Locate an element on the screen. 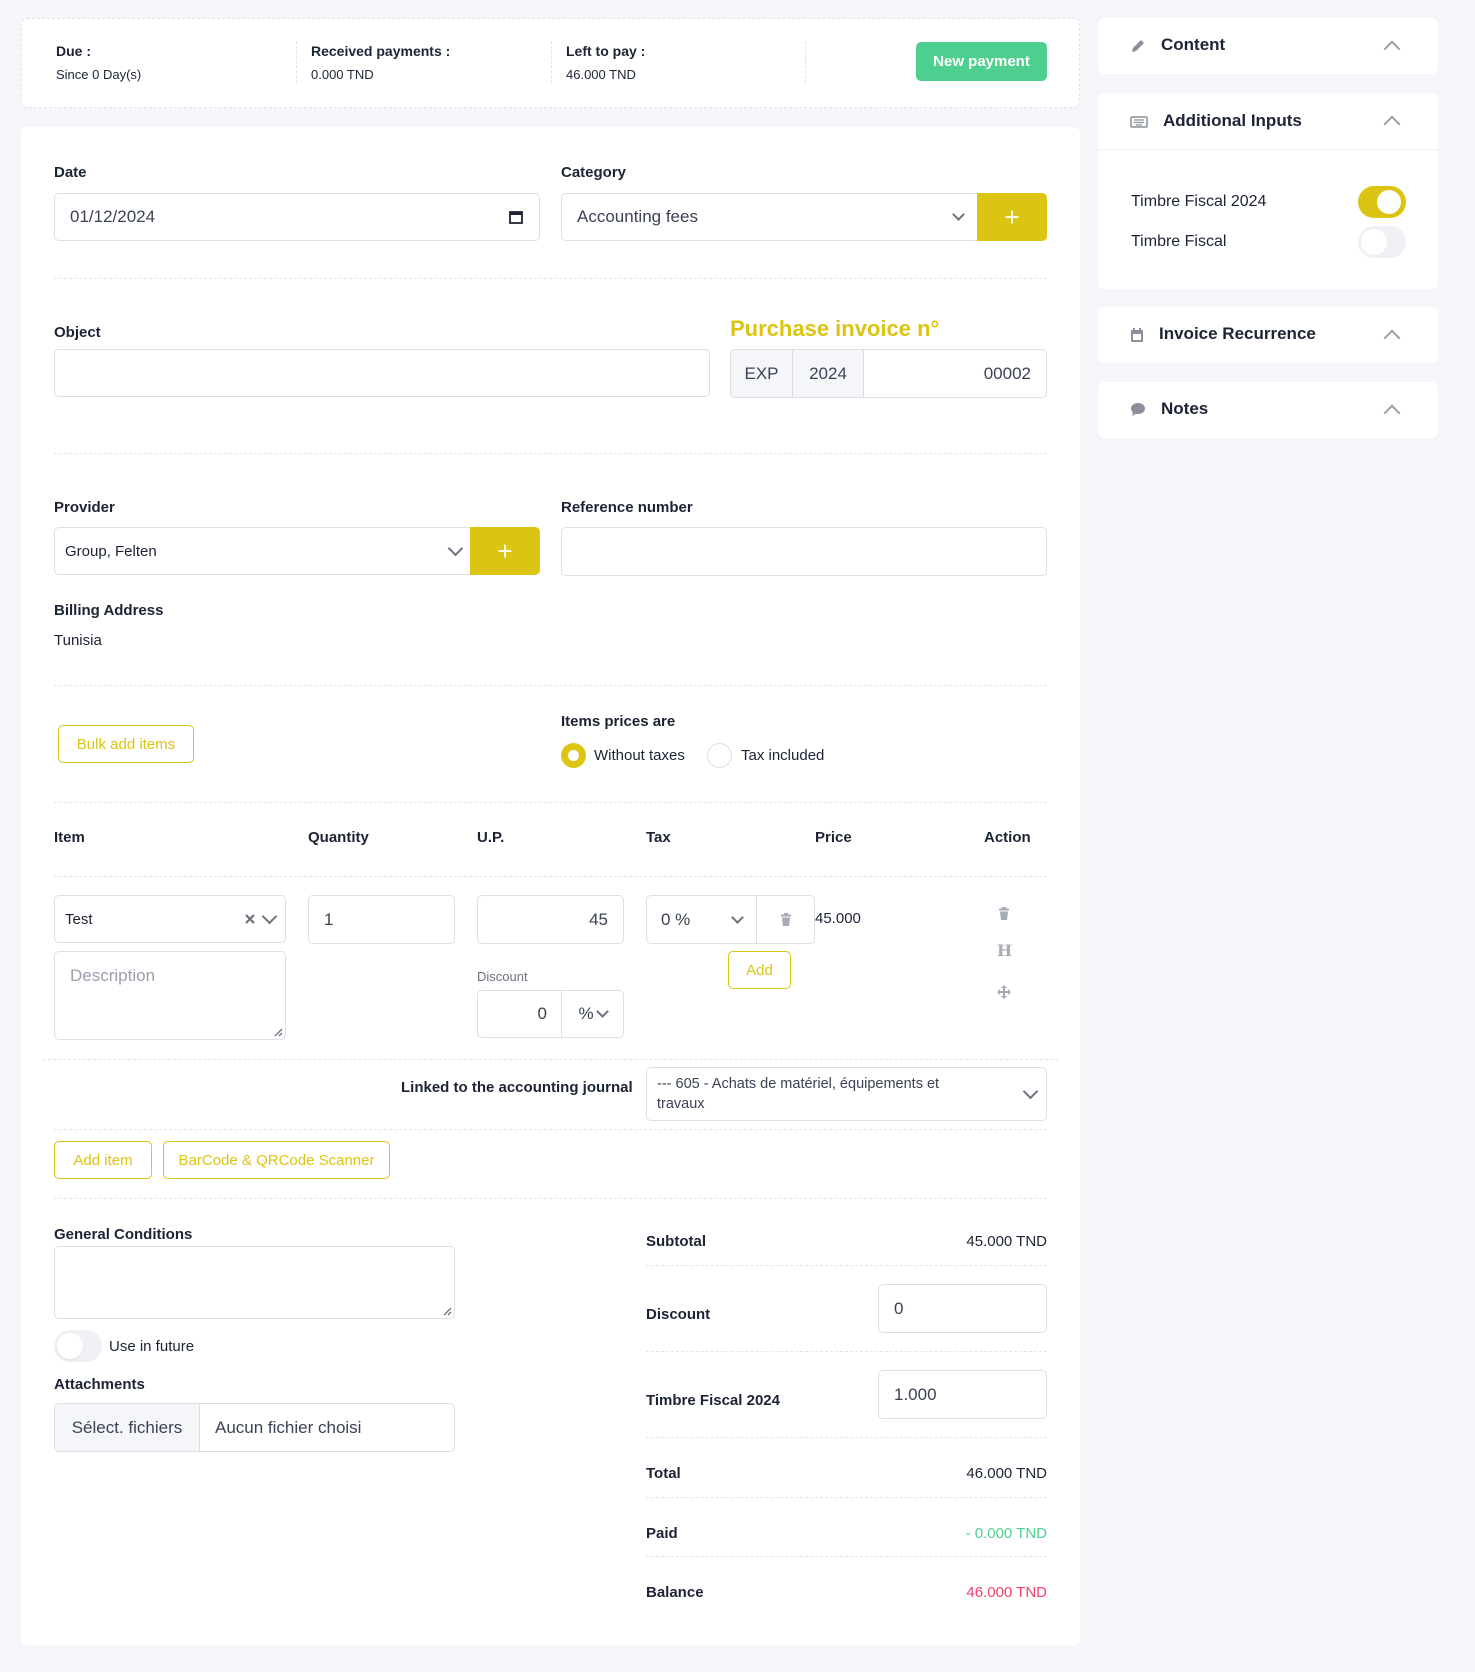  date-input: 01/12/2024 is located at coordinates (297, 217).